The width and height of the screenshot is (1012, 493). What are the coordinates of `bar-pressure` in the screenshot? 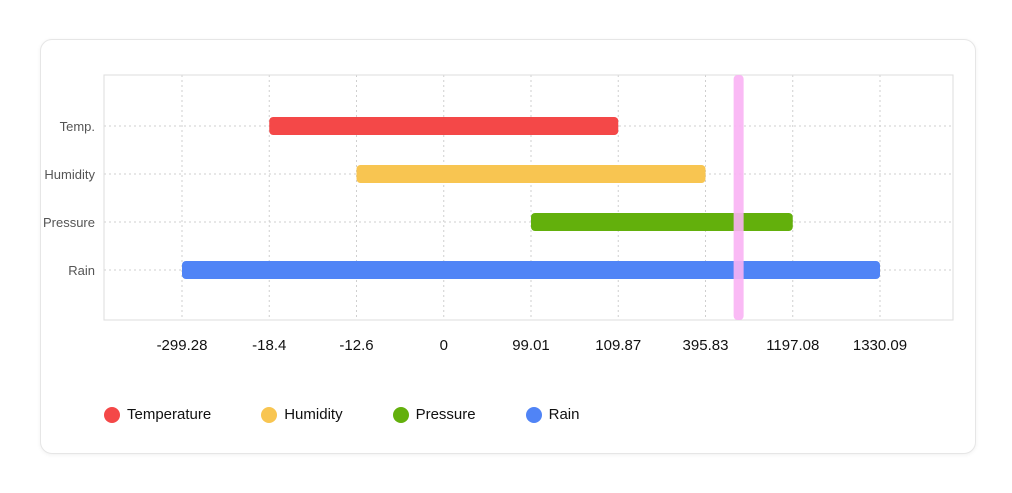 It's located at (662, 222).